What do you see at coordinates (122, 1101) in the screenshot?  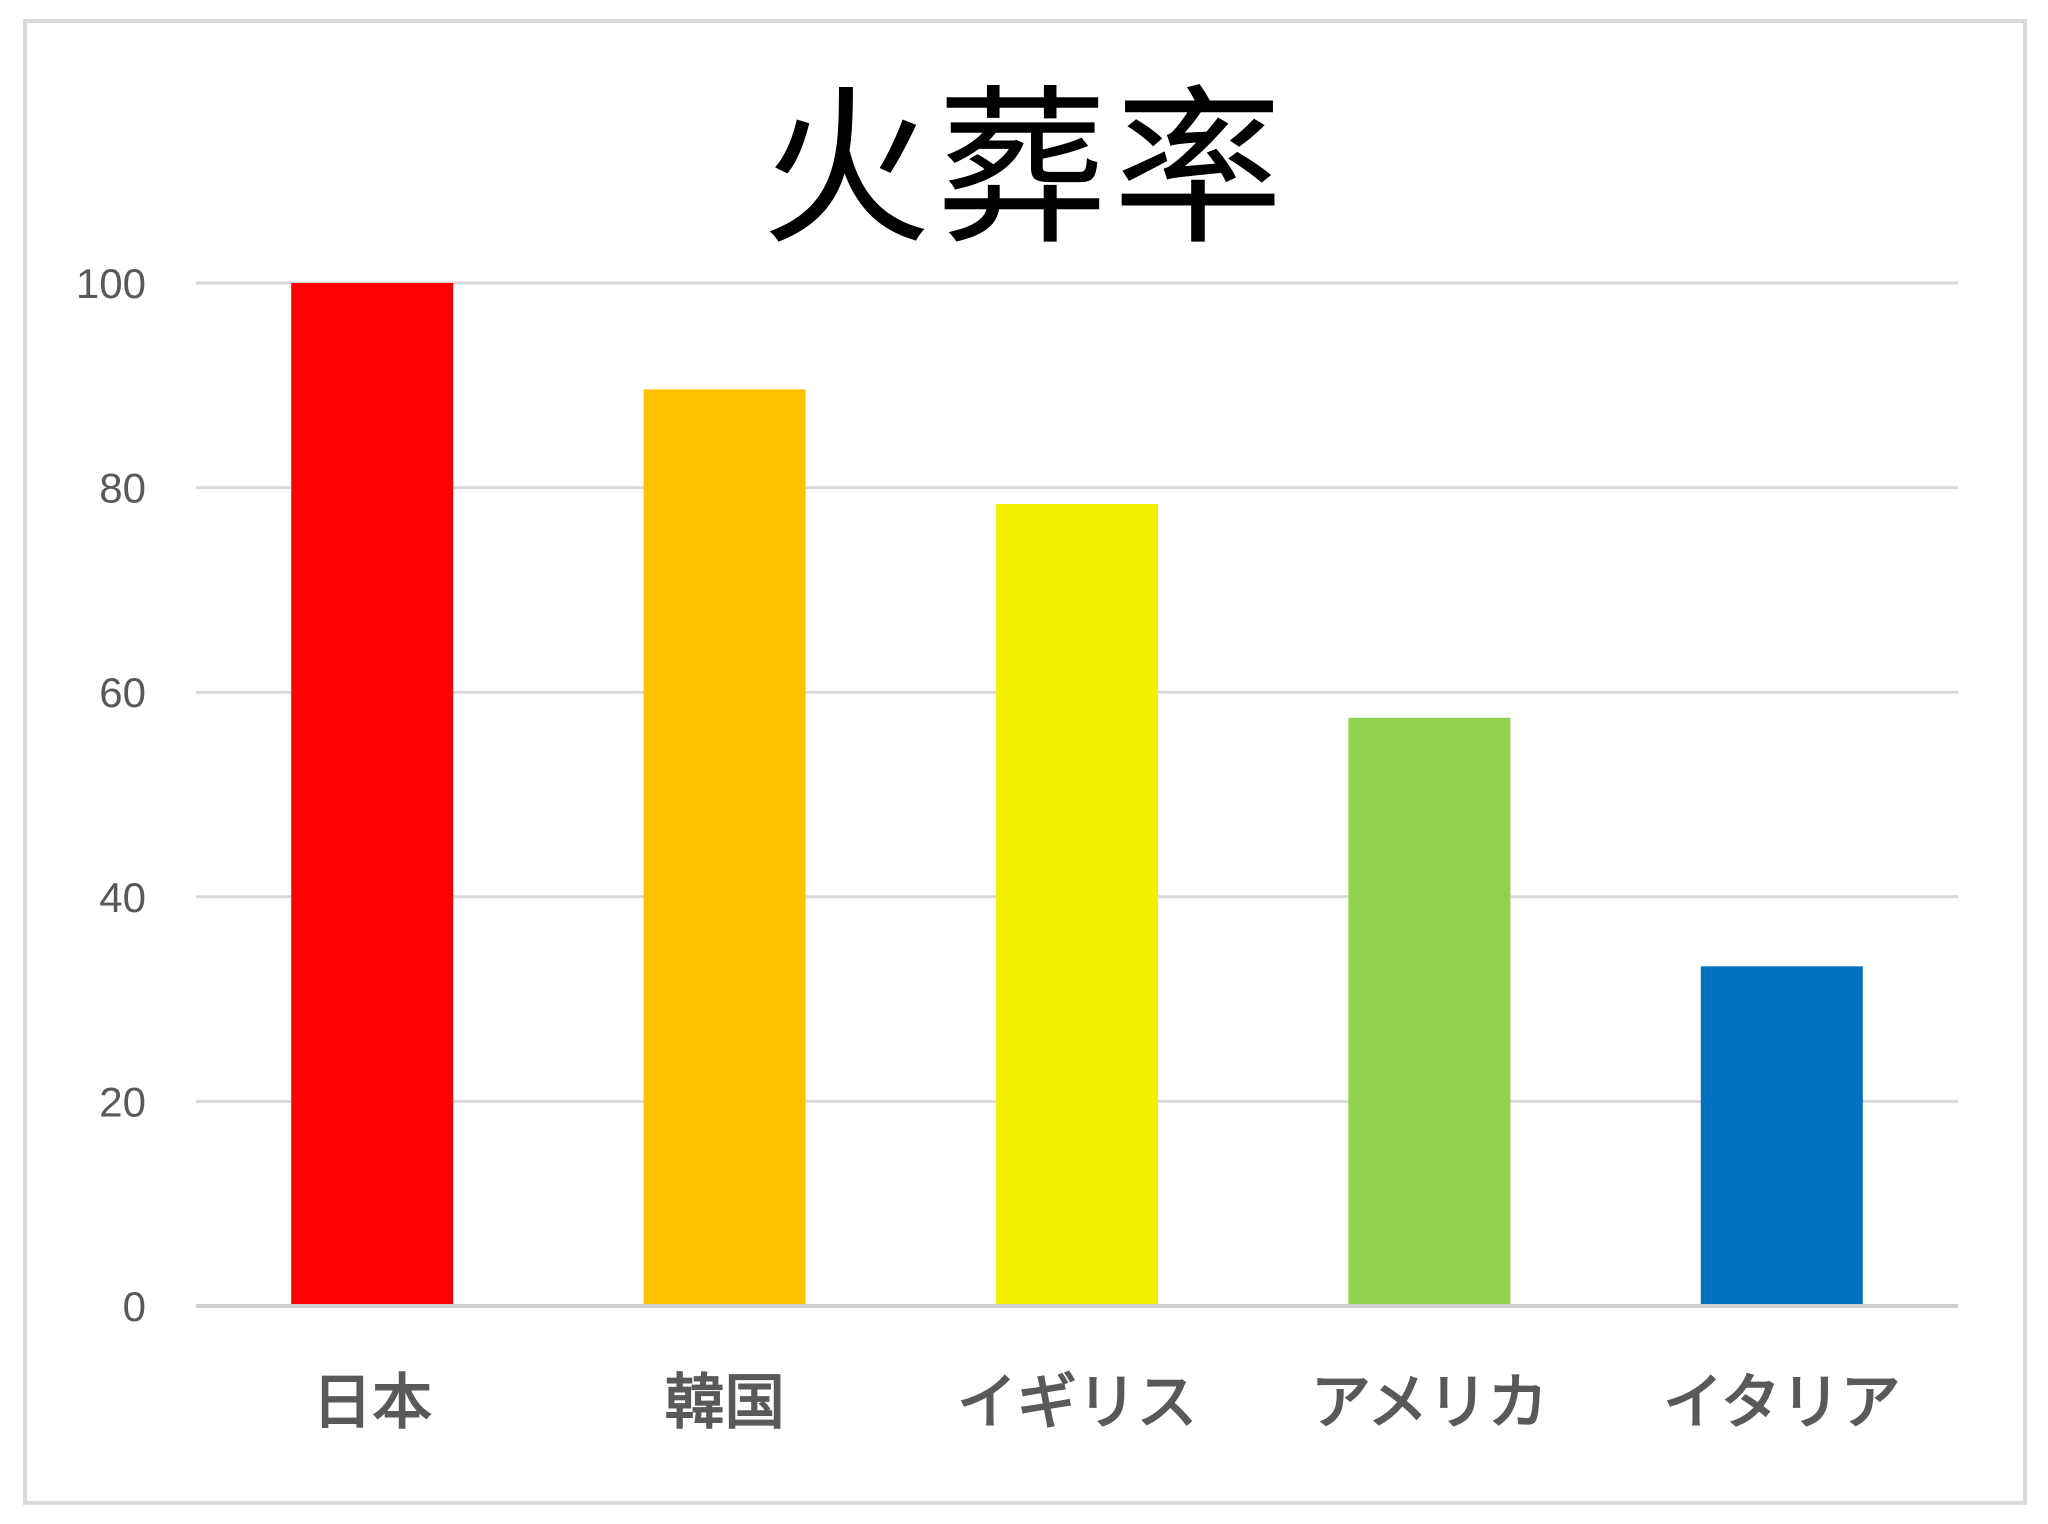 I see `y-tick-label: 20` at bounding box center [122, 1101].